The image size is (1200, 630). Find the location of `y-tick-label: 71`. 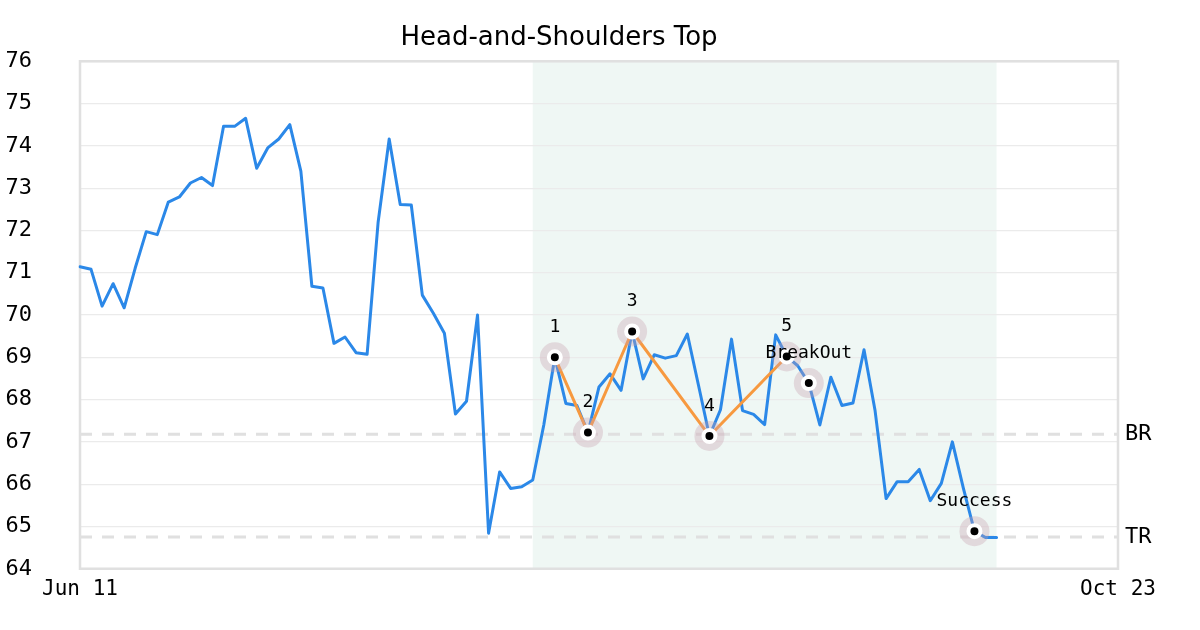

y-tick-label: 71 is located at coordinates (18, 271).